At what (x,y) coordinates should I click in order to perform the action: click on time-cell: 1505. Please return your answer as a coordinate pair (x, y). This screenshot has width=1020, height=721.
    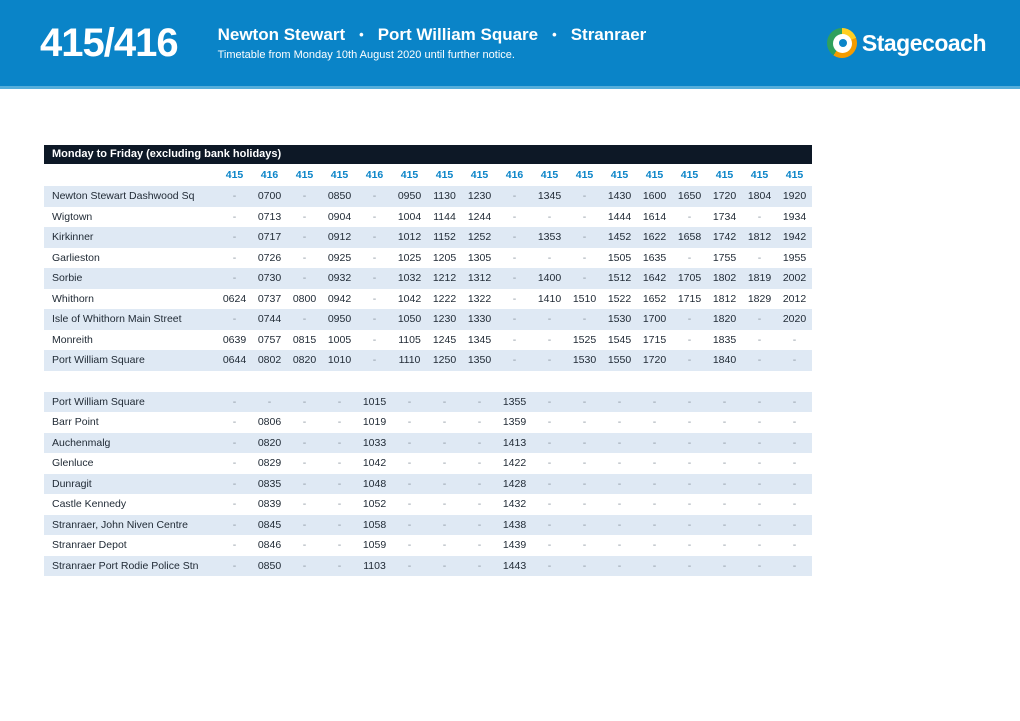
    Looking at the image, I should click on (619, 257).